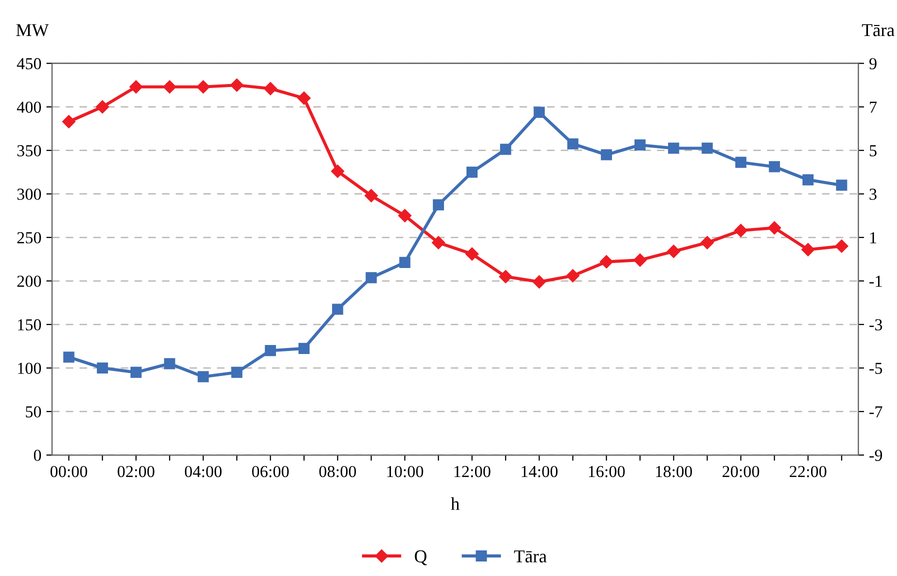 This screenshot has width=897, height=576. I want to click on y-tick-label: 100, so click(29, 368).